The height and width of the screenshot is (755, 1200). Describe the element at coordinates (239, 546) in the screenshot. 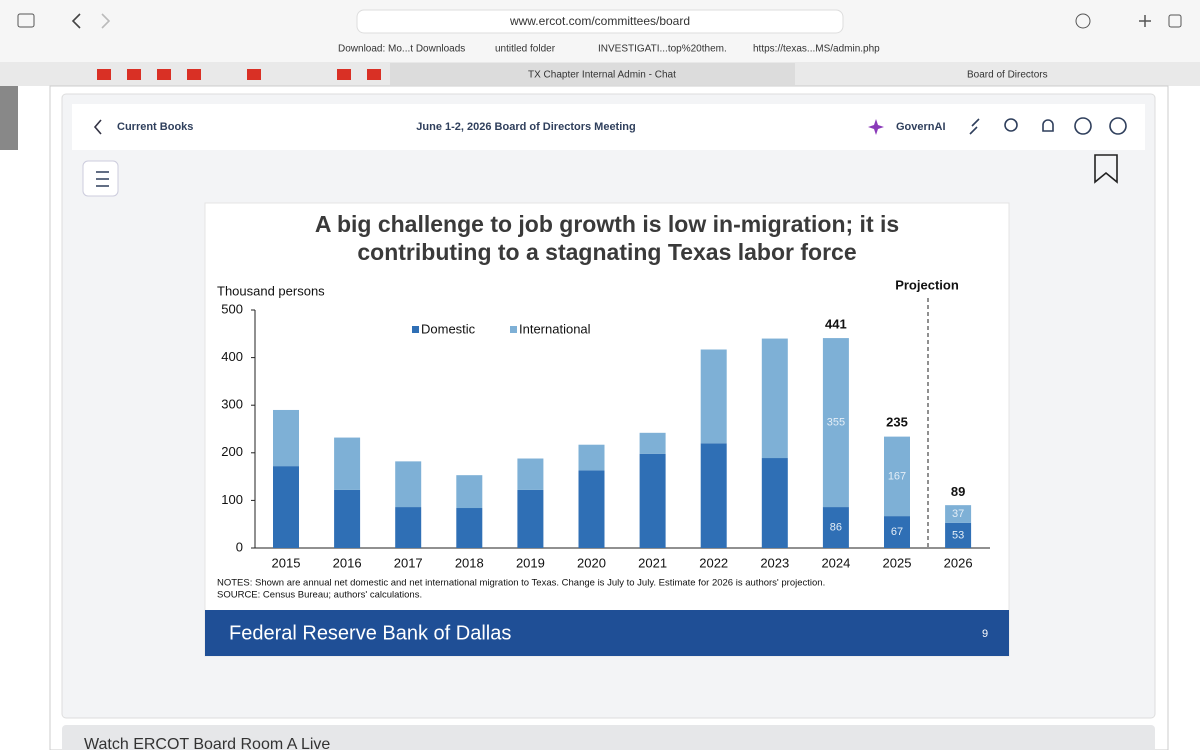

I see `y-tick-label: 0` at that location.